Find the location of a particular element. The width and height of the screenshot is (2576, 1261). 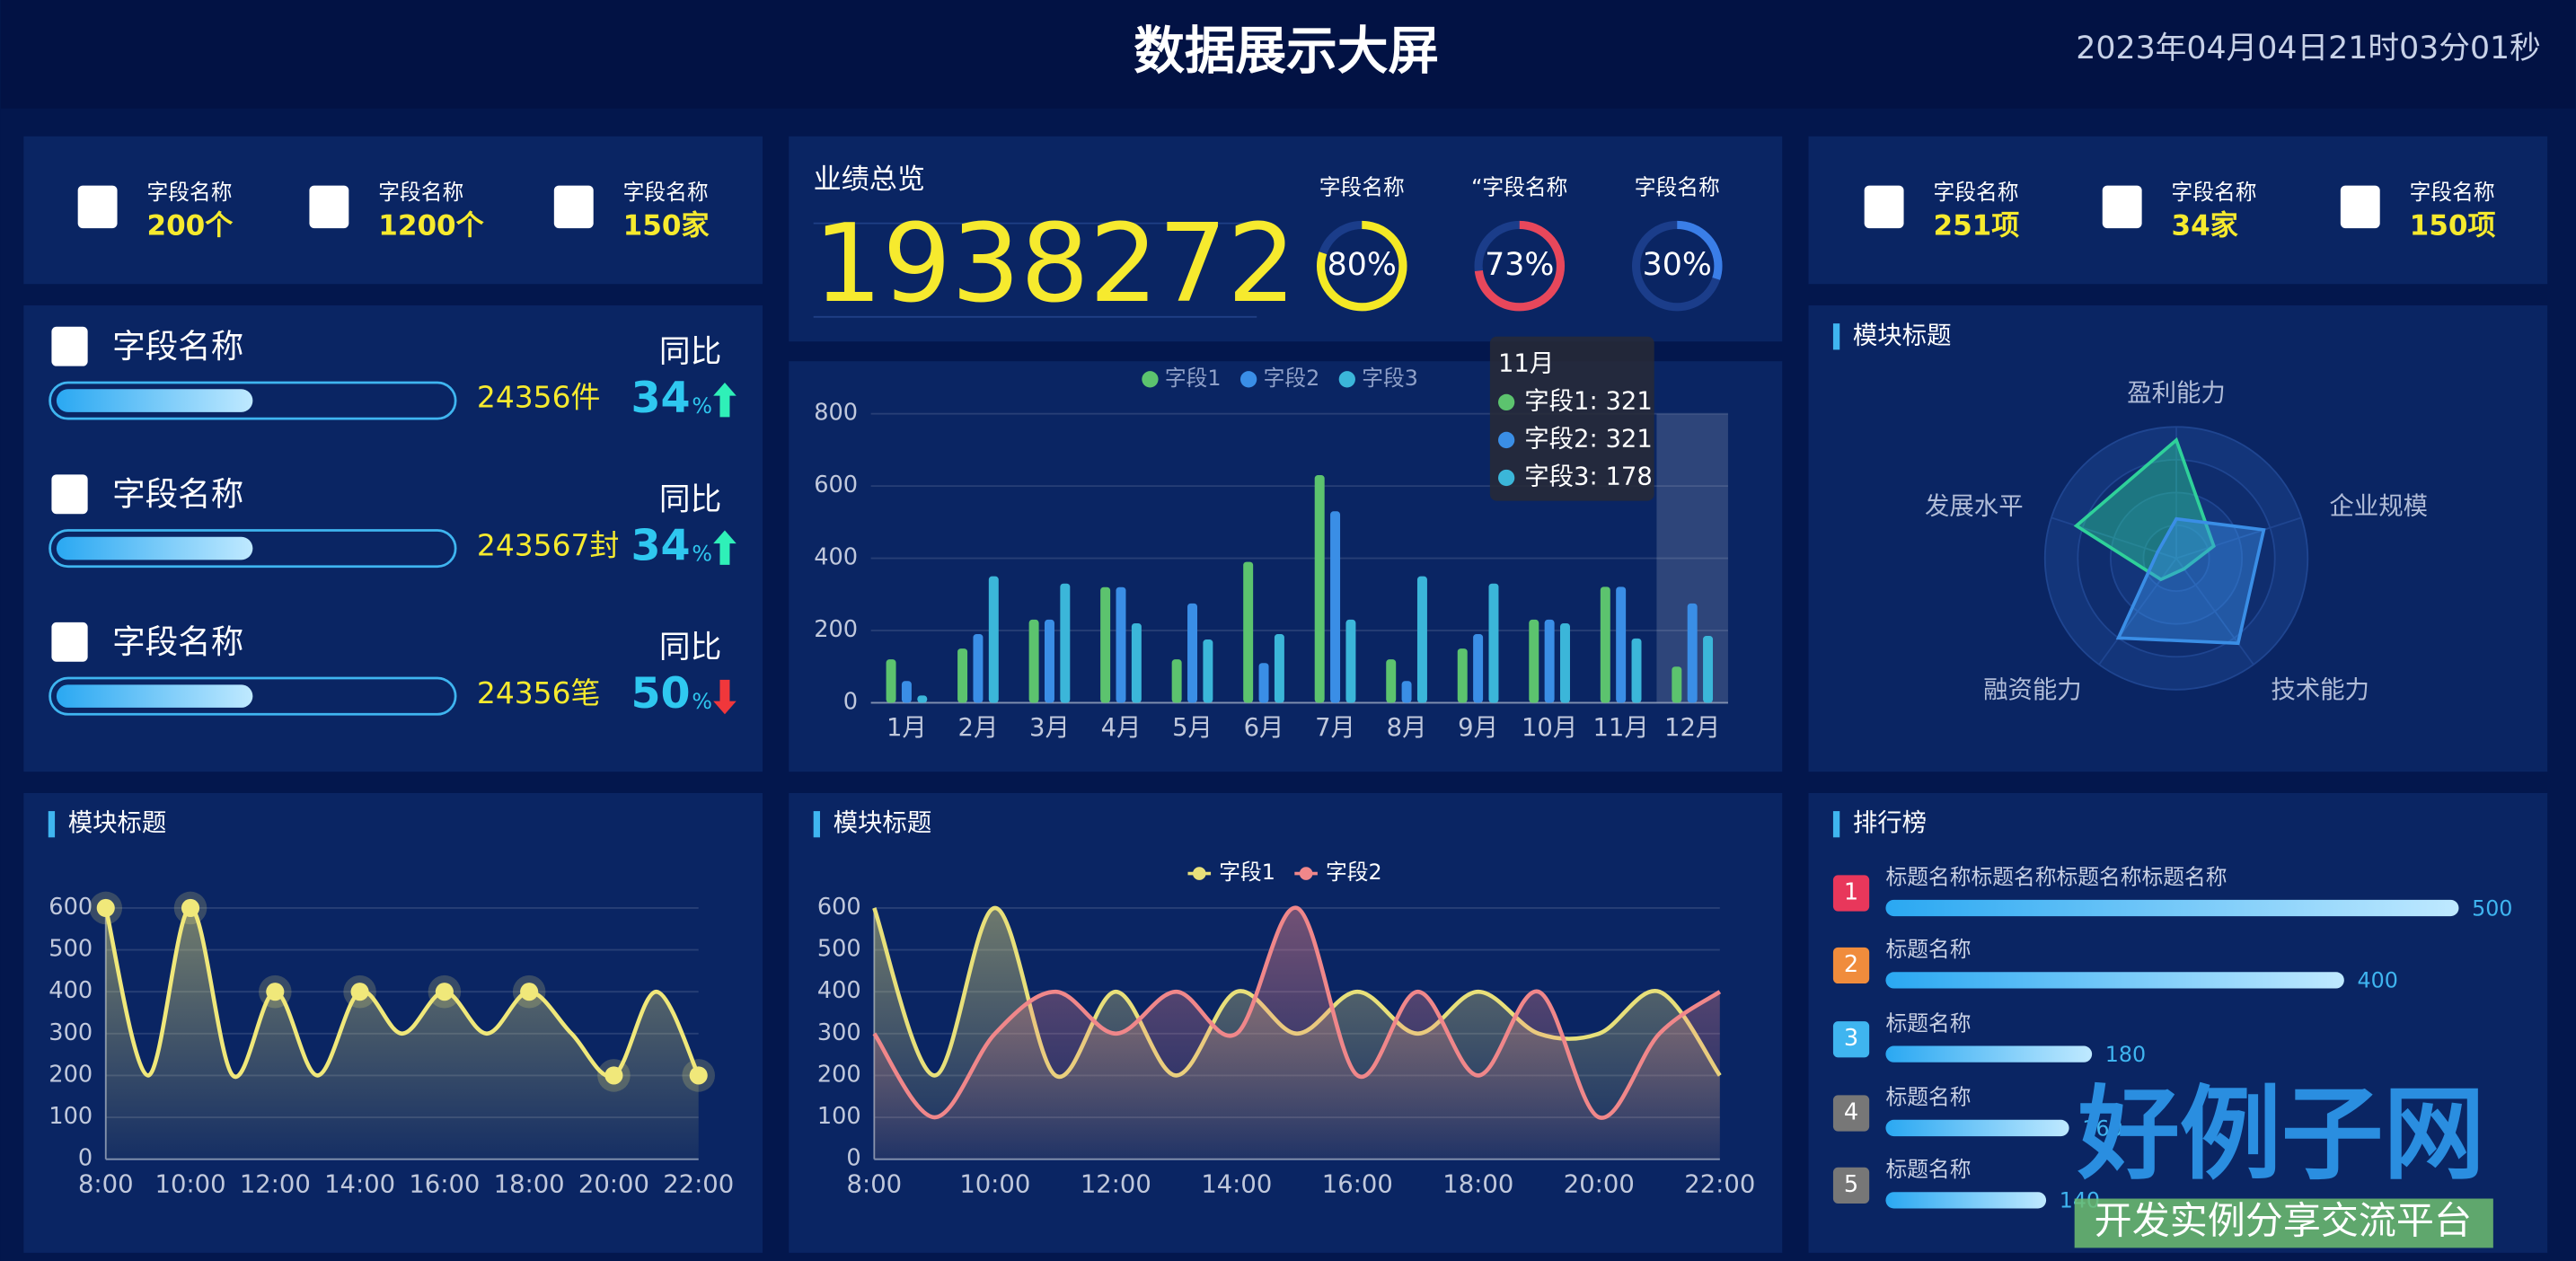

gauge-value: 30% is located at coordinates (1677, 265).